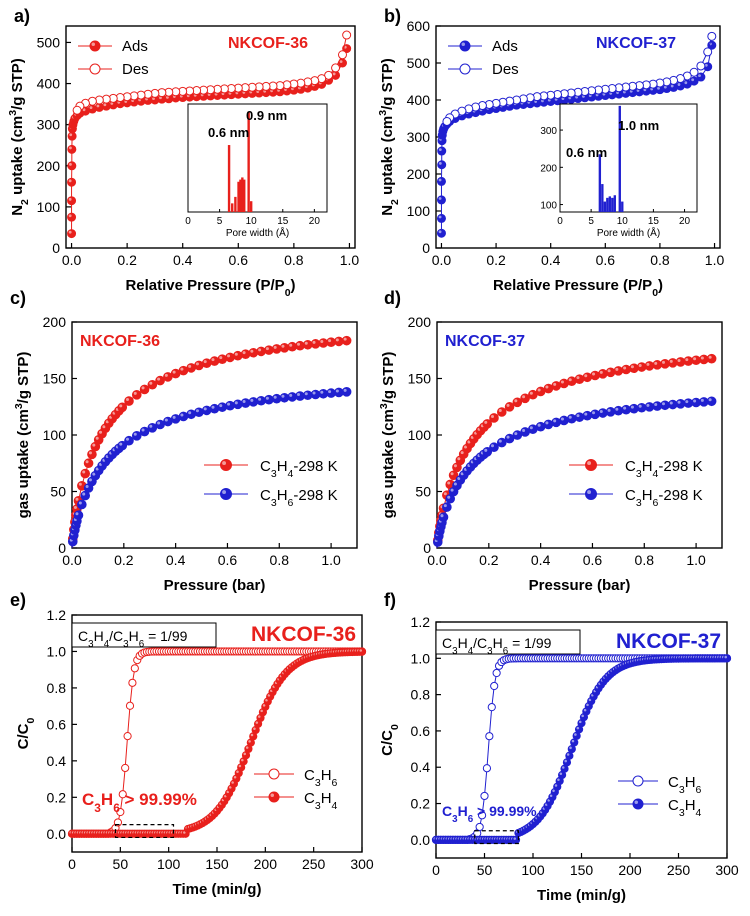 This screenshot has height=916, width=750. What do you see at coordinates (628, 232) in the screenshot?
I see `panel-b-inset-xlabel: Pore width (Å)` at bounding box center [628, 232].